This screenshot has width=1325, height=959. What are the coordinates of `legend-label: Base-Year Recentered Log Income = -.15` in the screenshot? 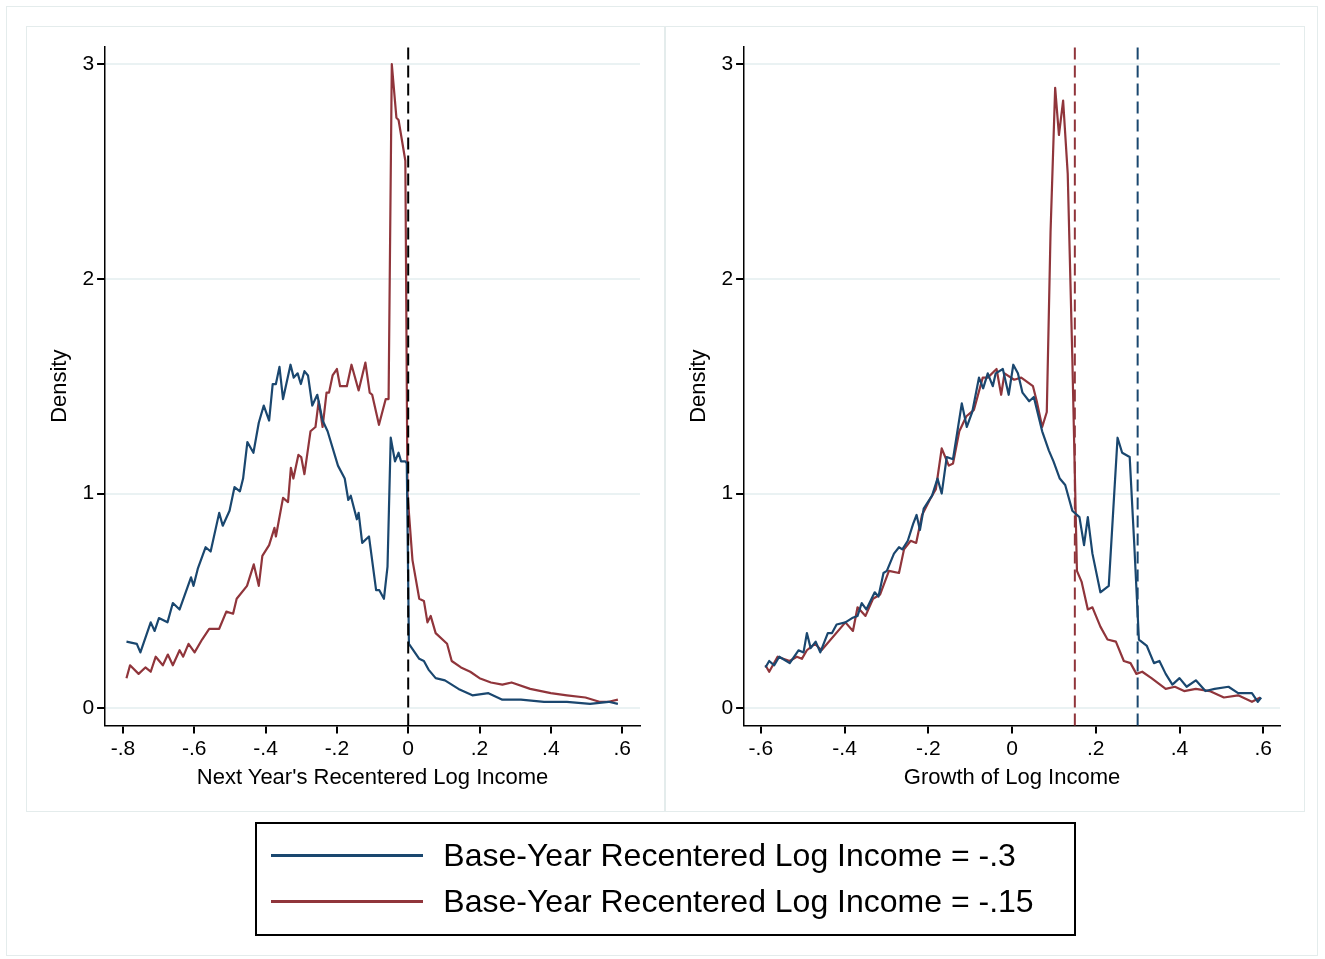 It's located at (738, 901).